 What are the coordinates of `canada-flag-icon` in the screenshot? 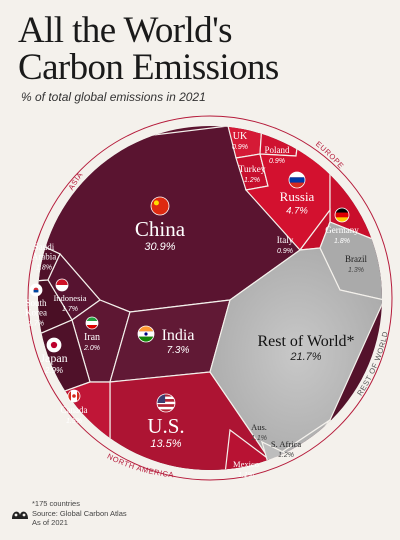 It's located at (74, 396).